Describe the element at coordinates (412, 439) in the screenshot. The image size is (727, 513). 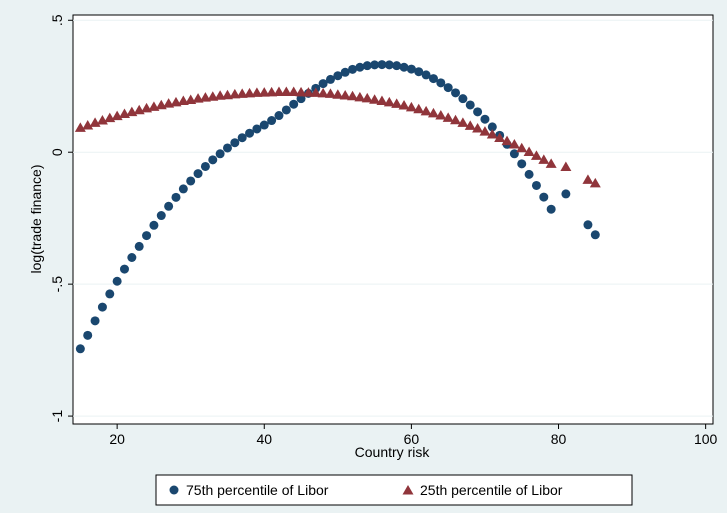
I see `x-tick-label: 60` at that location.